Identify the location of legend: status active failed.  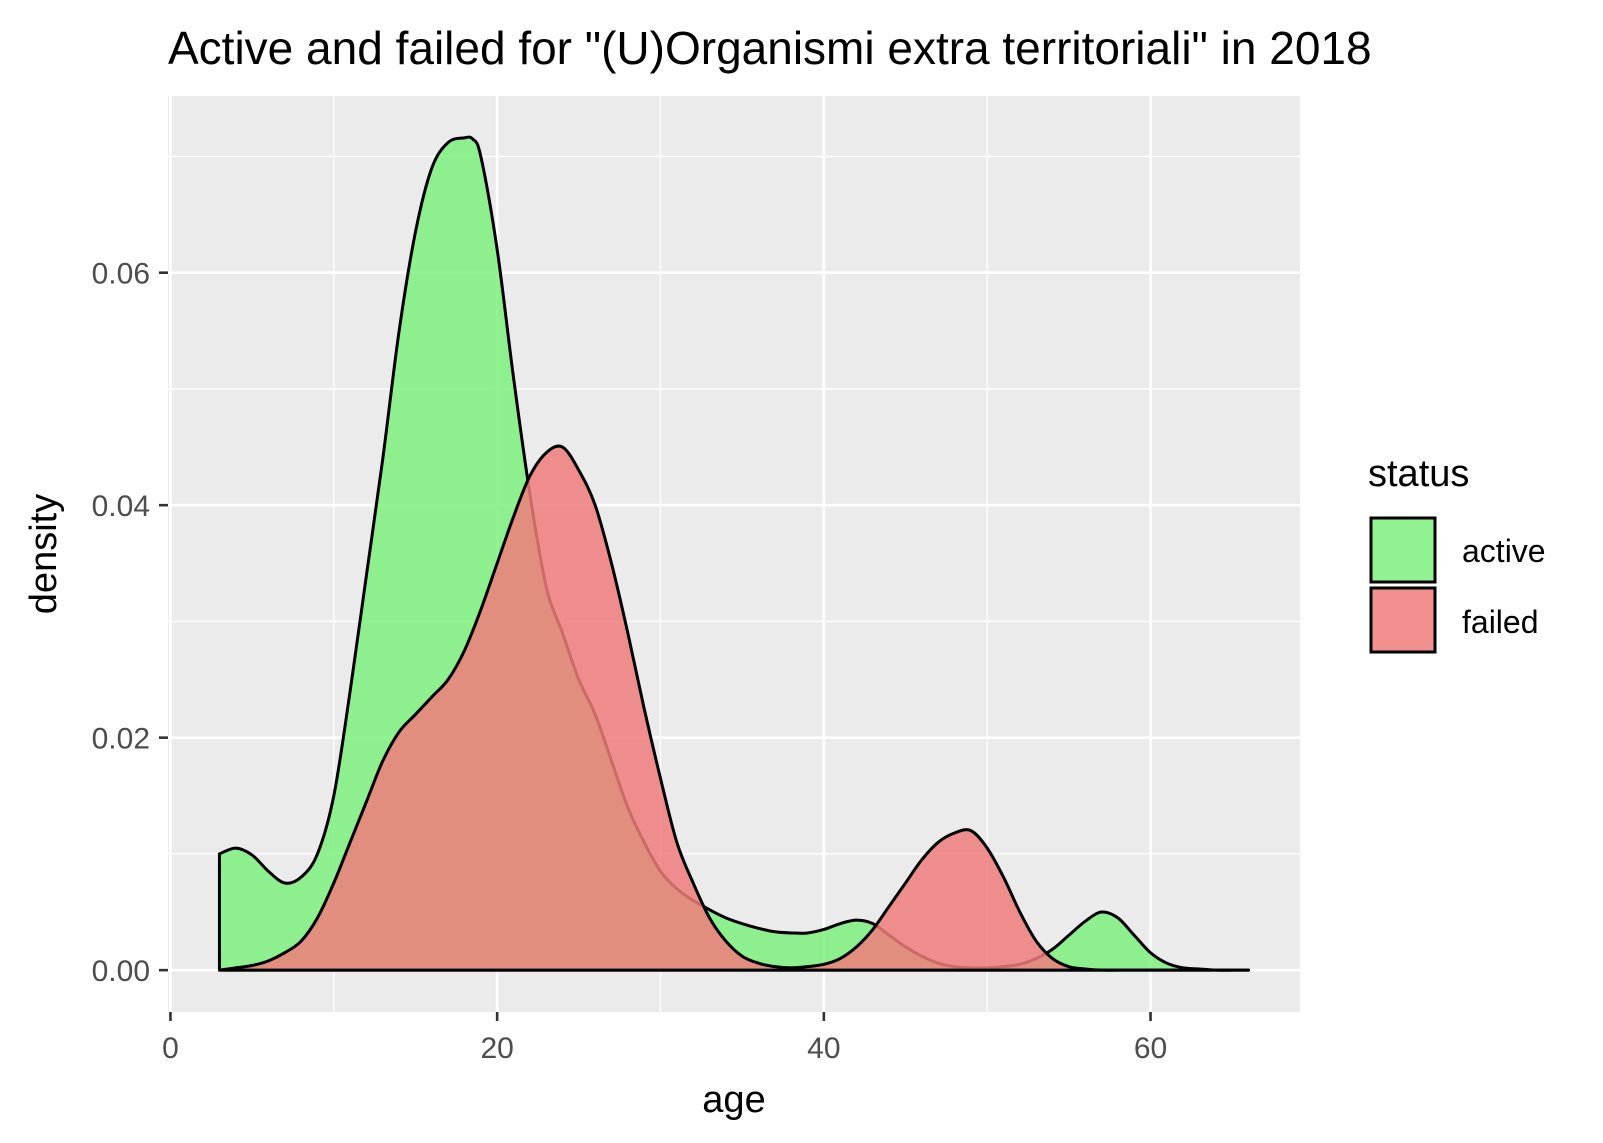
(1457, 553).